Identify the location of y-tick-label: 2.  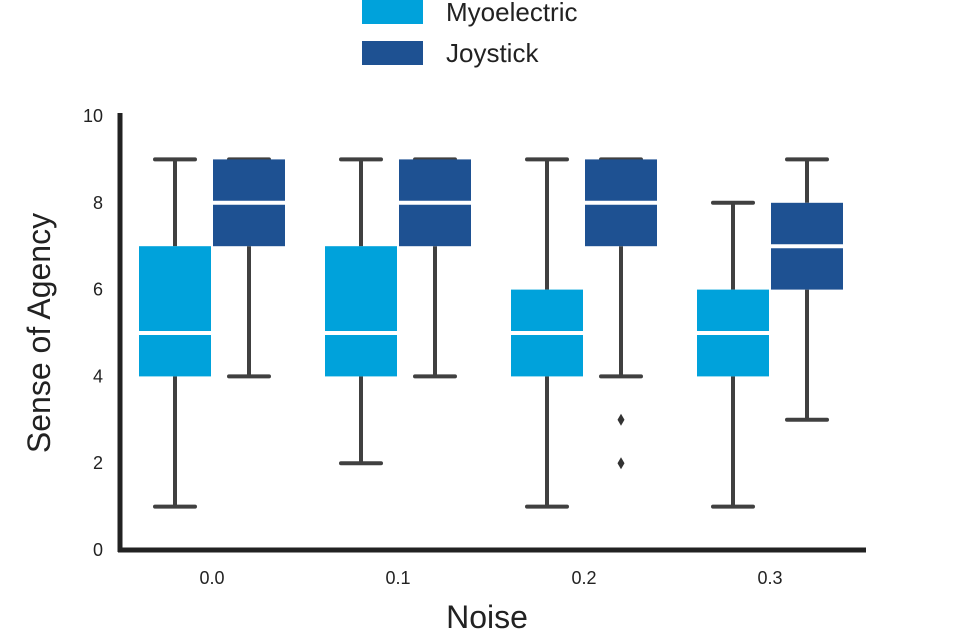
(98, 463).